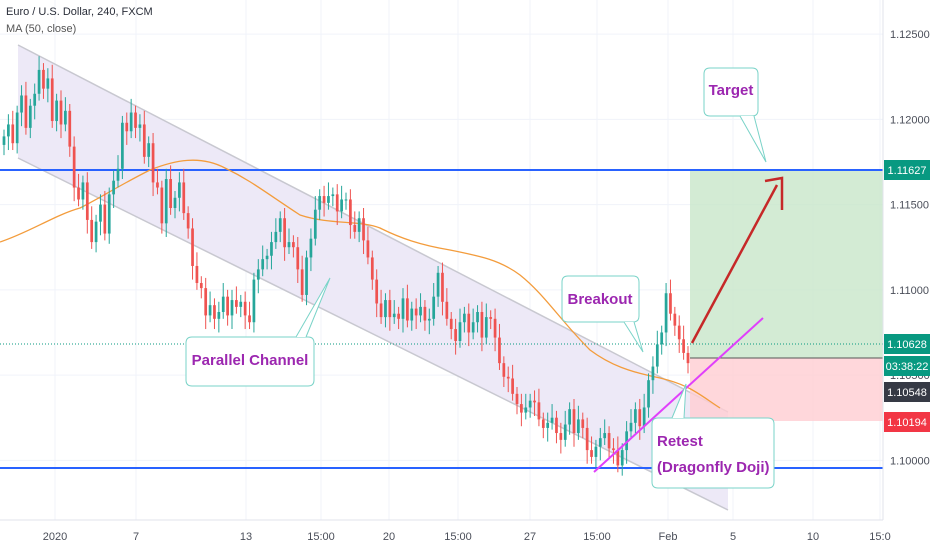 The width and height of the screenshot is (932, 555). Describe the element at coordinates (734, 264) in the screenshot. I see `target-arrow` at that location.